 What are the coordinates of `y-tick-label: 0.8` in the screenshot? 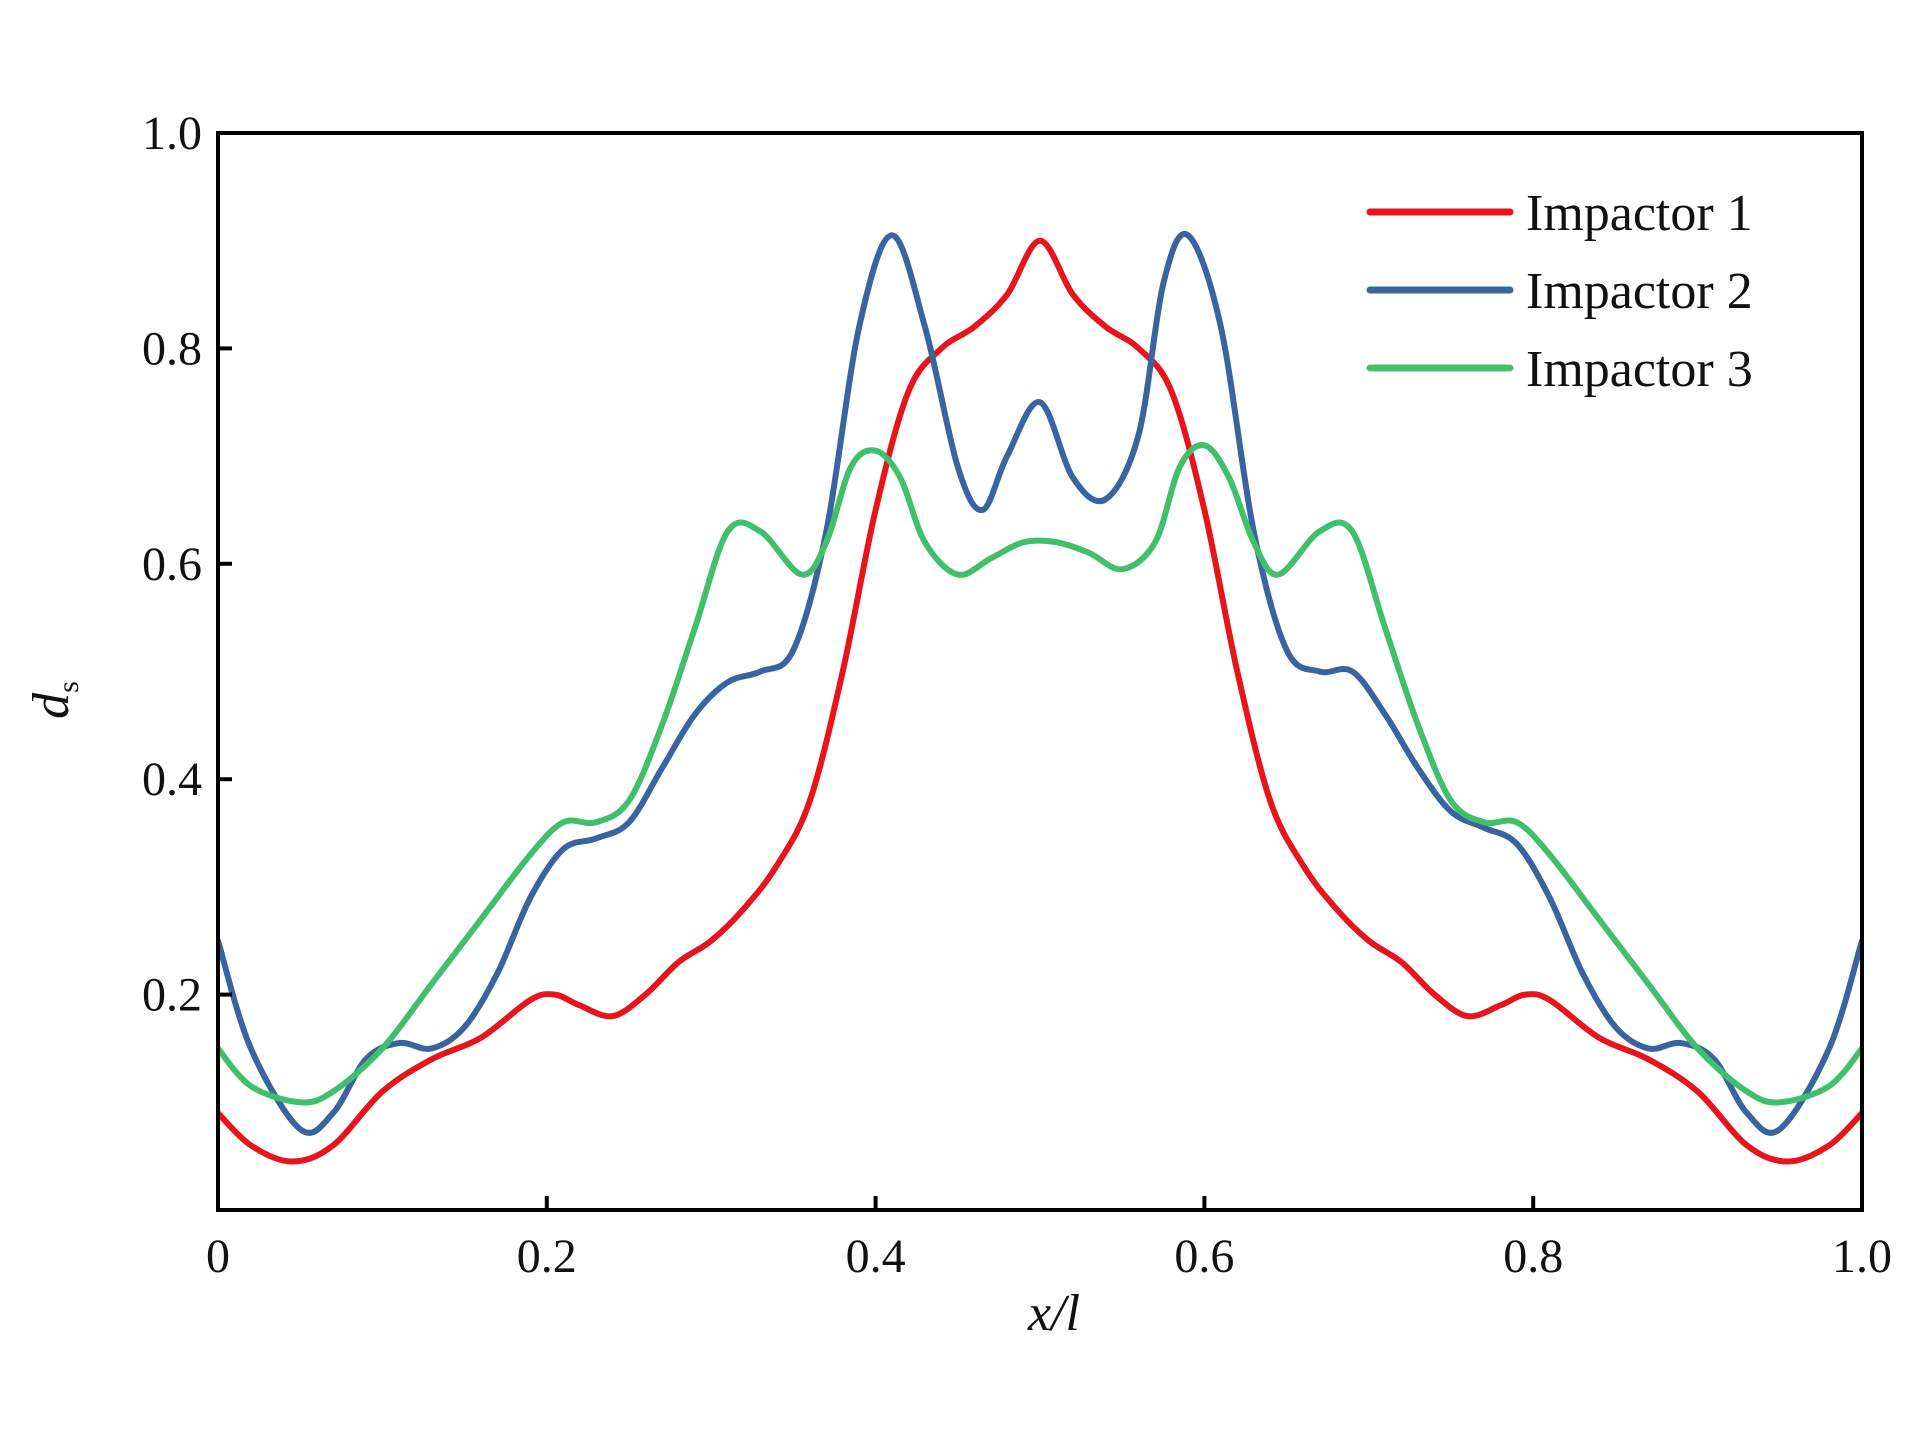 It's located at (172, 348).